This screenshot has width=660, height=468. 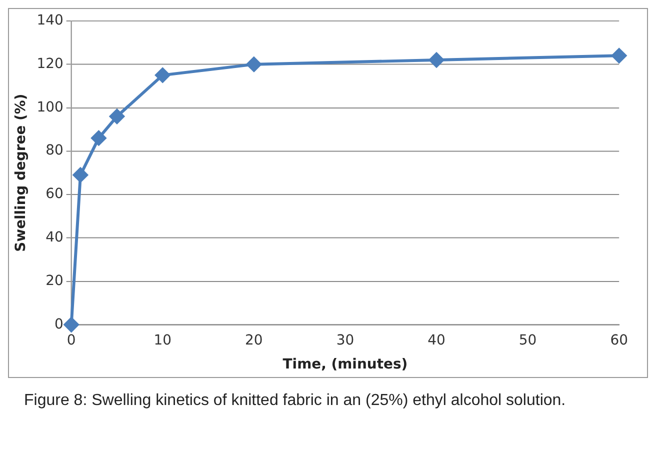 What do you see at coordinates (55, 194) in the screenshot?
I see `y-tick-label: 60` at bounding box center [55, 194].